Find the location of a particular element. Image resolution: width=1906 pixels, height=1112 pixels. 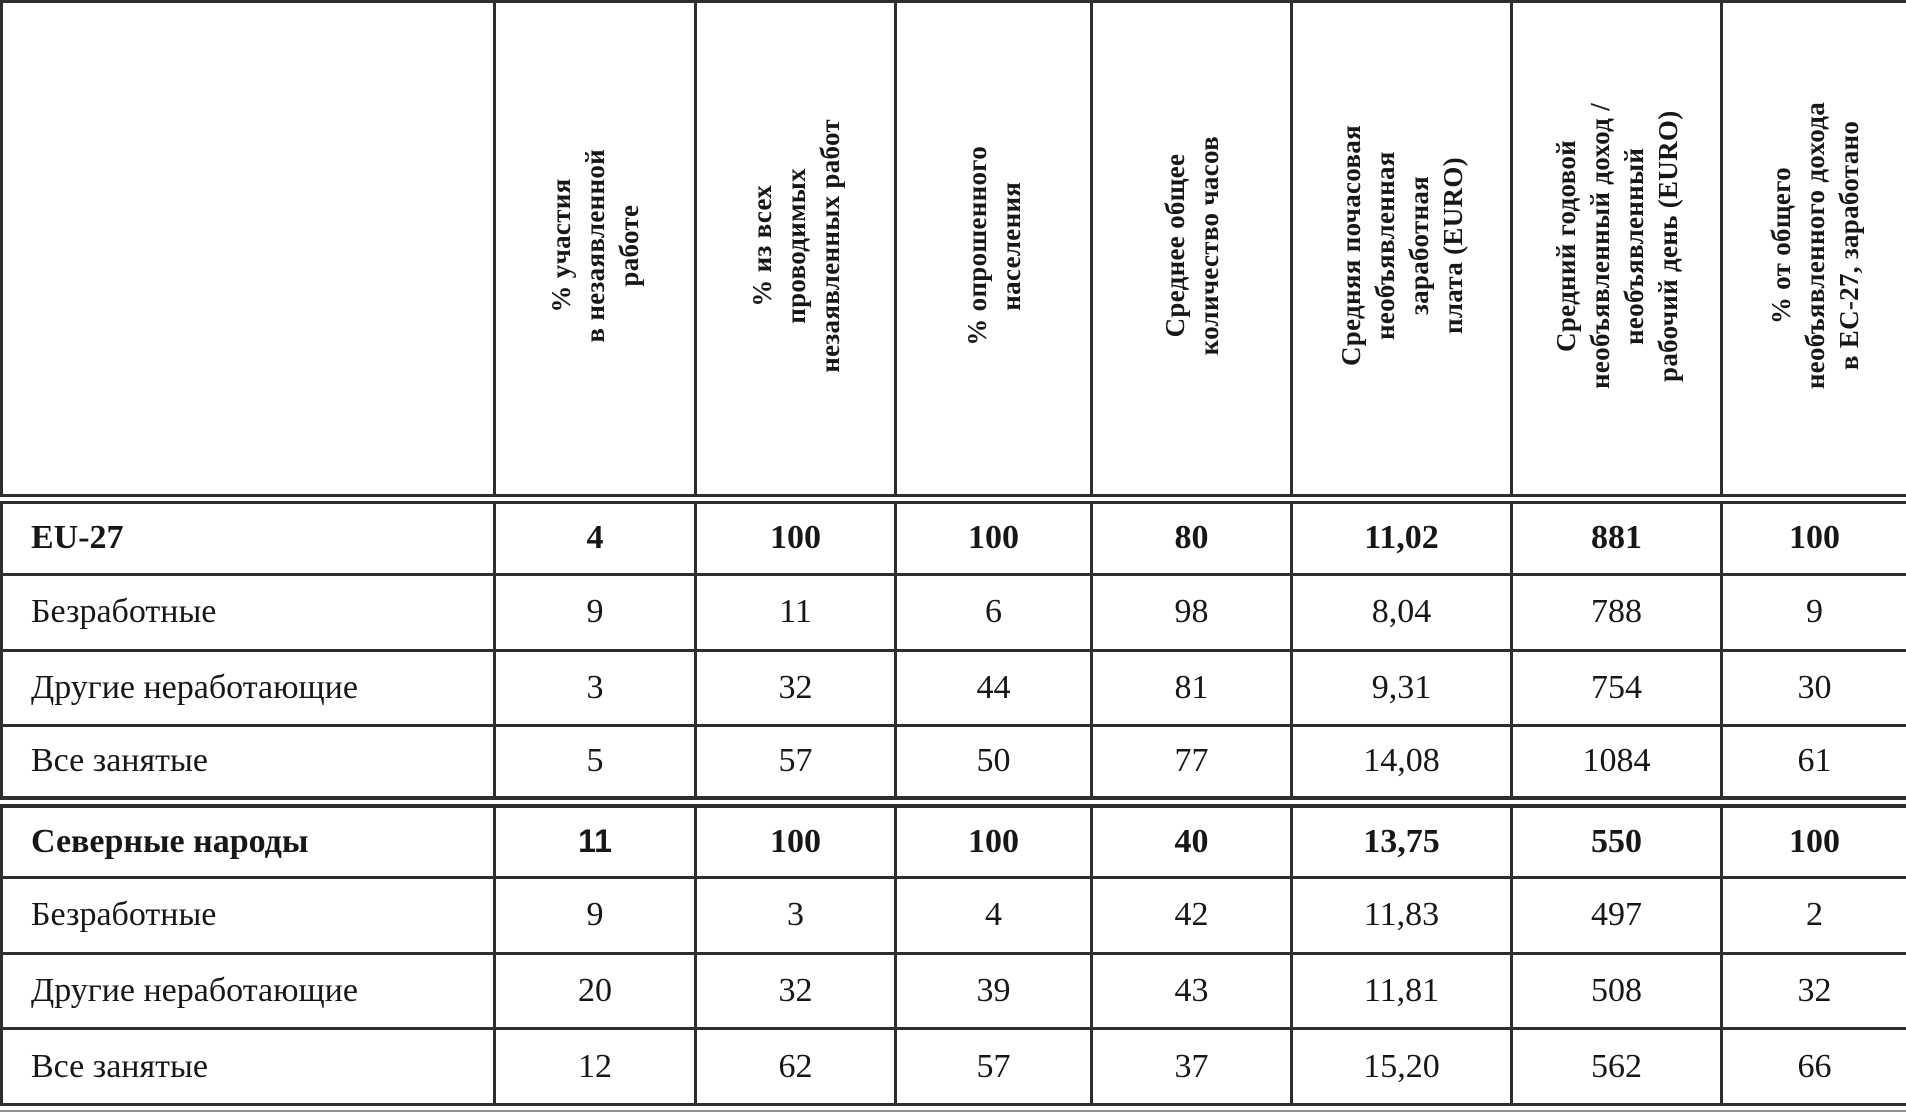

column-header-surveyed-population-pct: % опрошенного населения is located at coordinates (993, 252).